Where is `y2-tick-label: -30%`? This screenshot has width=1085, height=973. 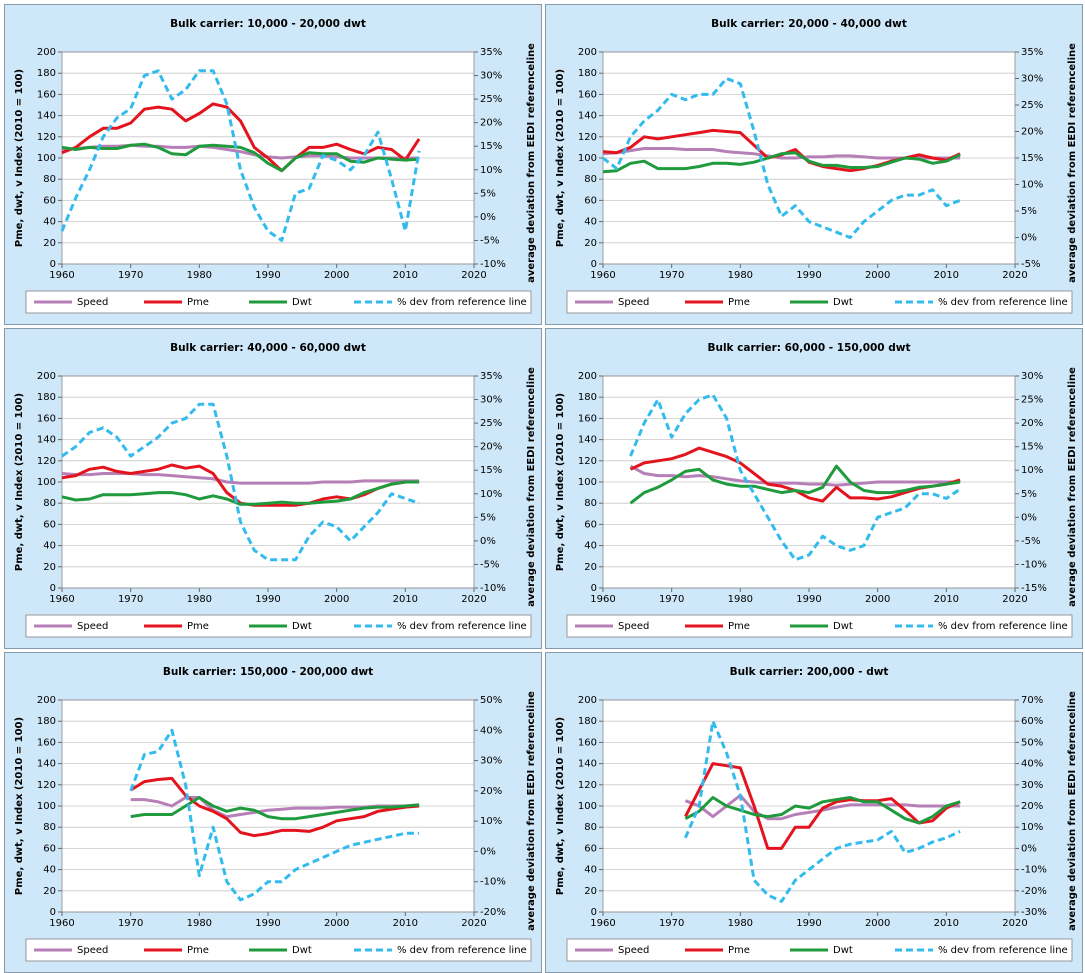
y2-tick-label: -30% is located at coordinates (1034, 912).